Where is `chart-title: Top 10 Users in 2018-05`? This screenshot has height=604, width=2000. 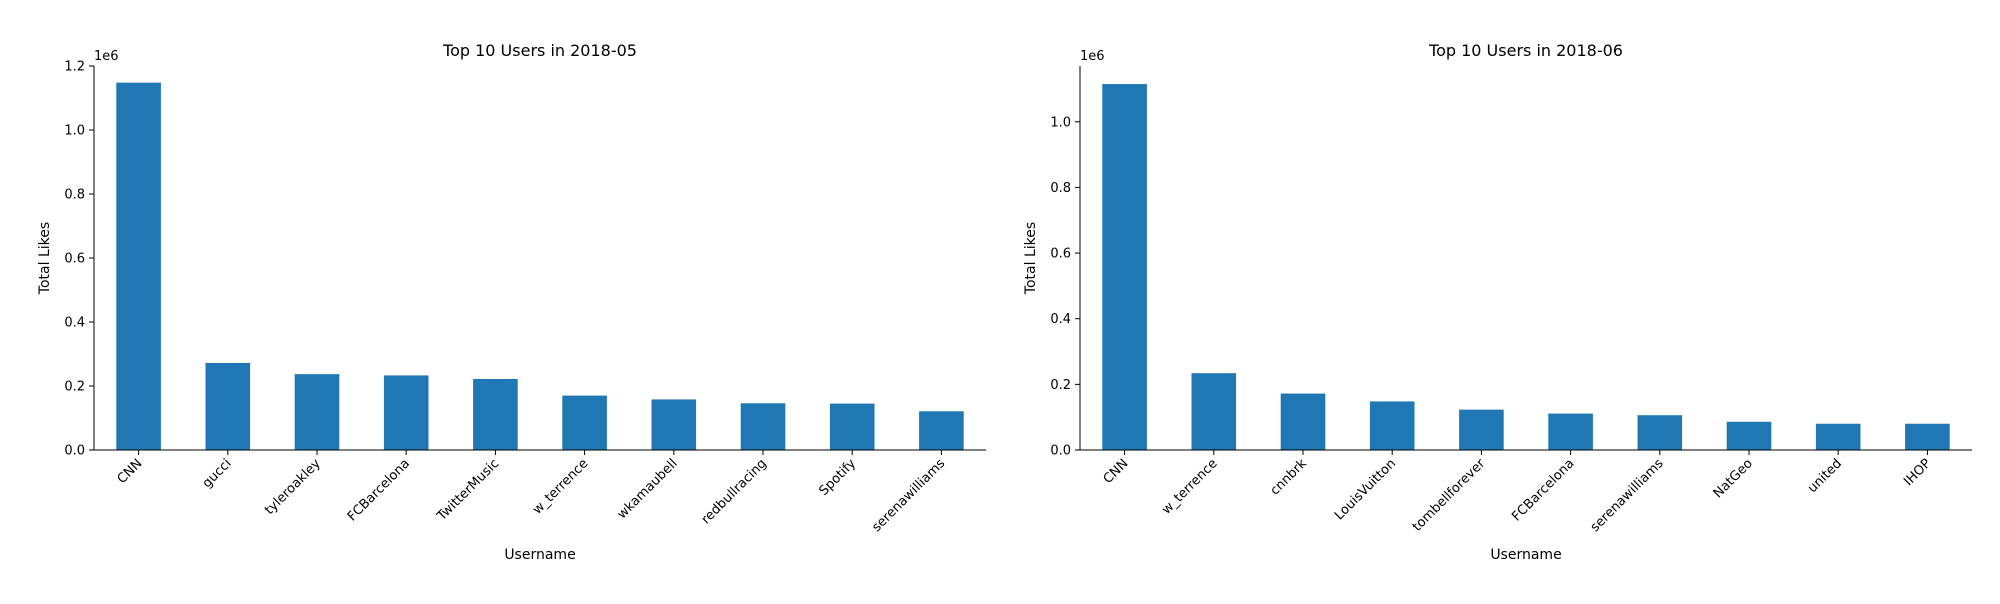
chart-title: Top 10 Users in 2018-05 is located at coordinates (539, 50).